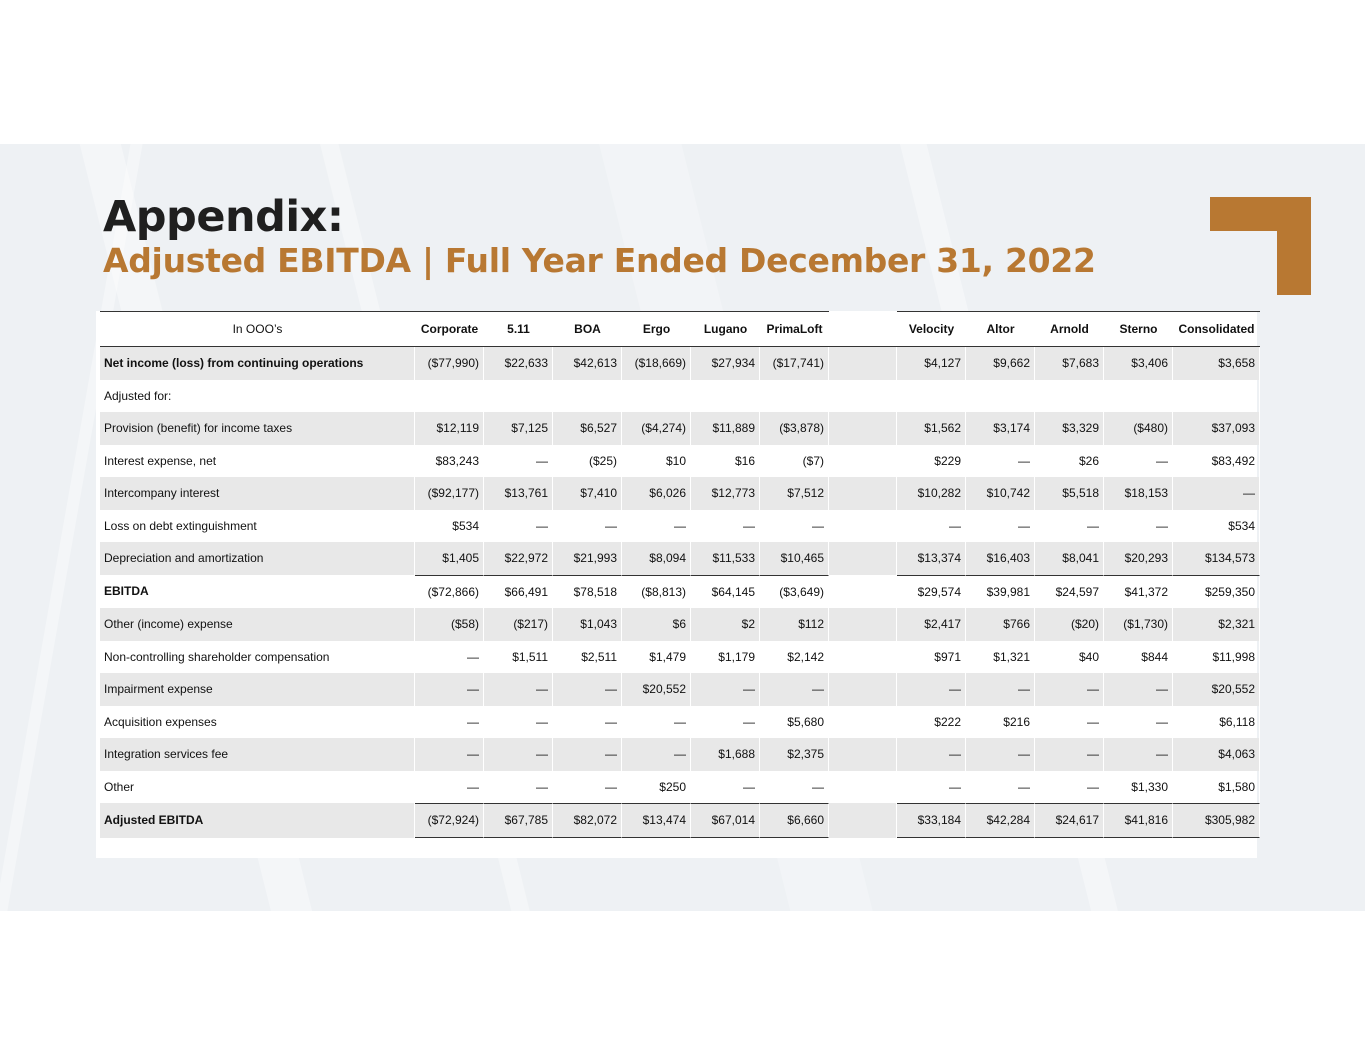 The image size is (1365, 1055). I want to click on value-cell: $16,403, so click(1000, 558).